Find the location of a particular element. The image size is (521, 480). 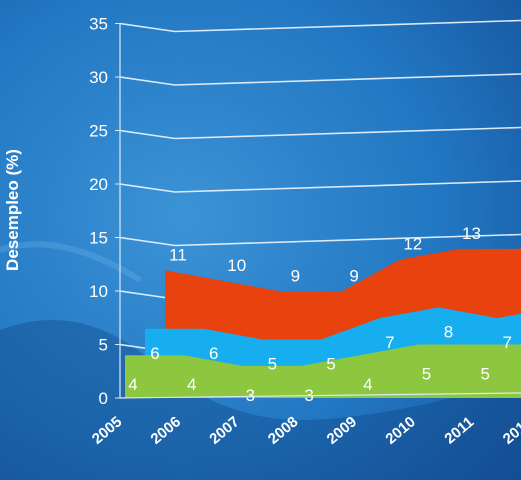

x-tick-label: 2008 is located at coordinates (283, 430).